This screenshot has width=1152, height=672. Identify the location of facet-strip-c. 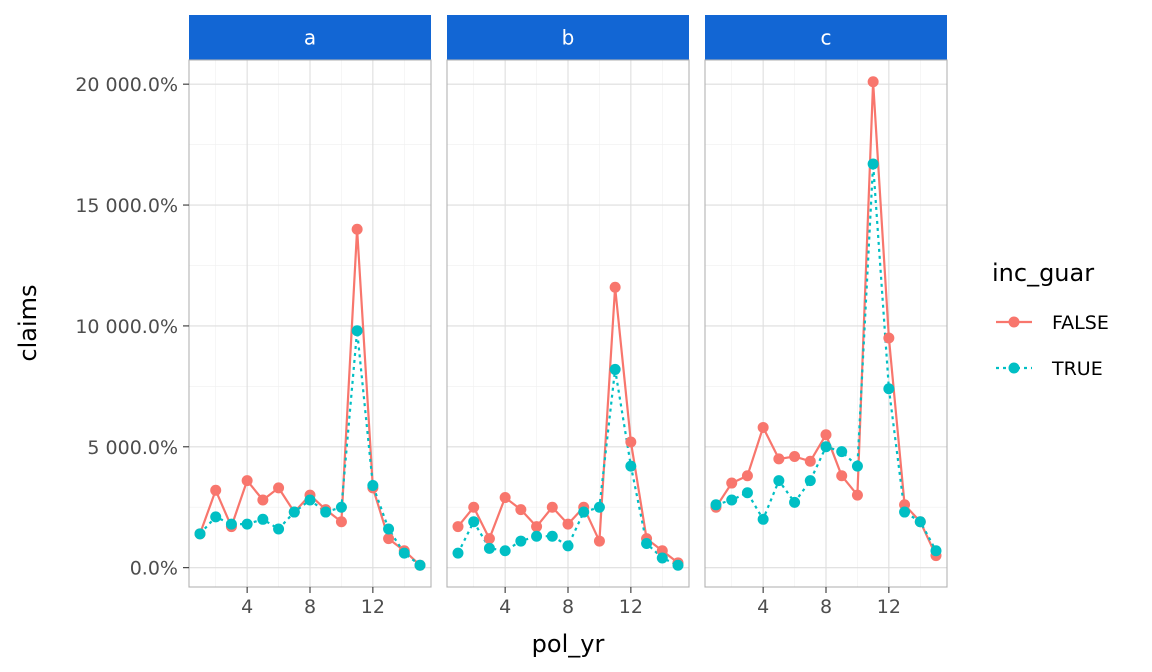
(826, 37).